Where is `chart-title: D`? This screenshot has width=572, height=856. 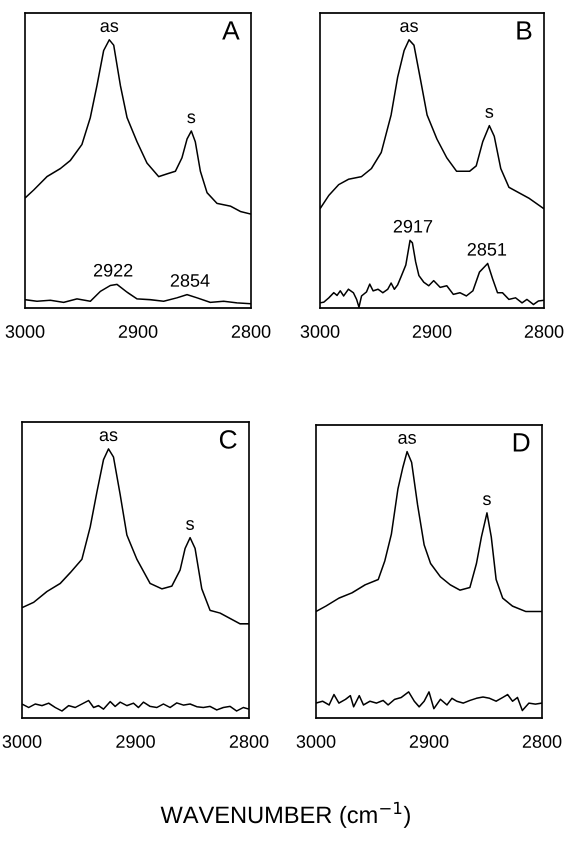 chart-title: D is located at coordinates (522, 442).